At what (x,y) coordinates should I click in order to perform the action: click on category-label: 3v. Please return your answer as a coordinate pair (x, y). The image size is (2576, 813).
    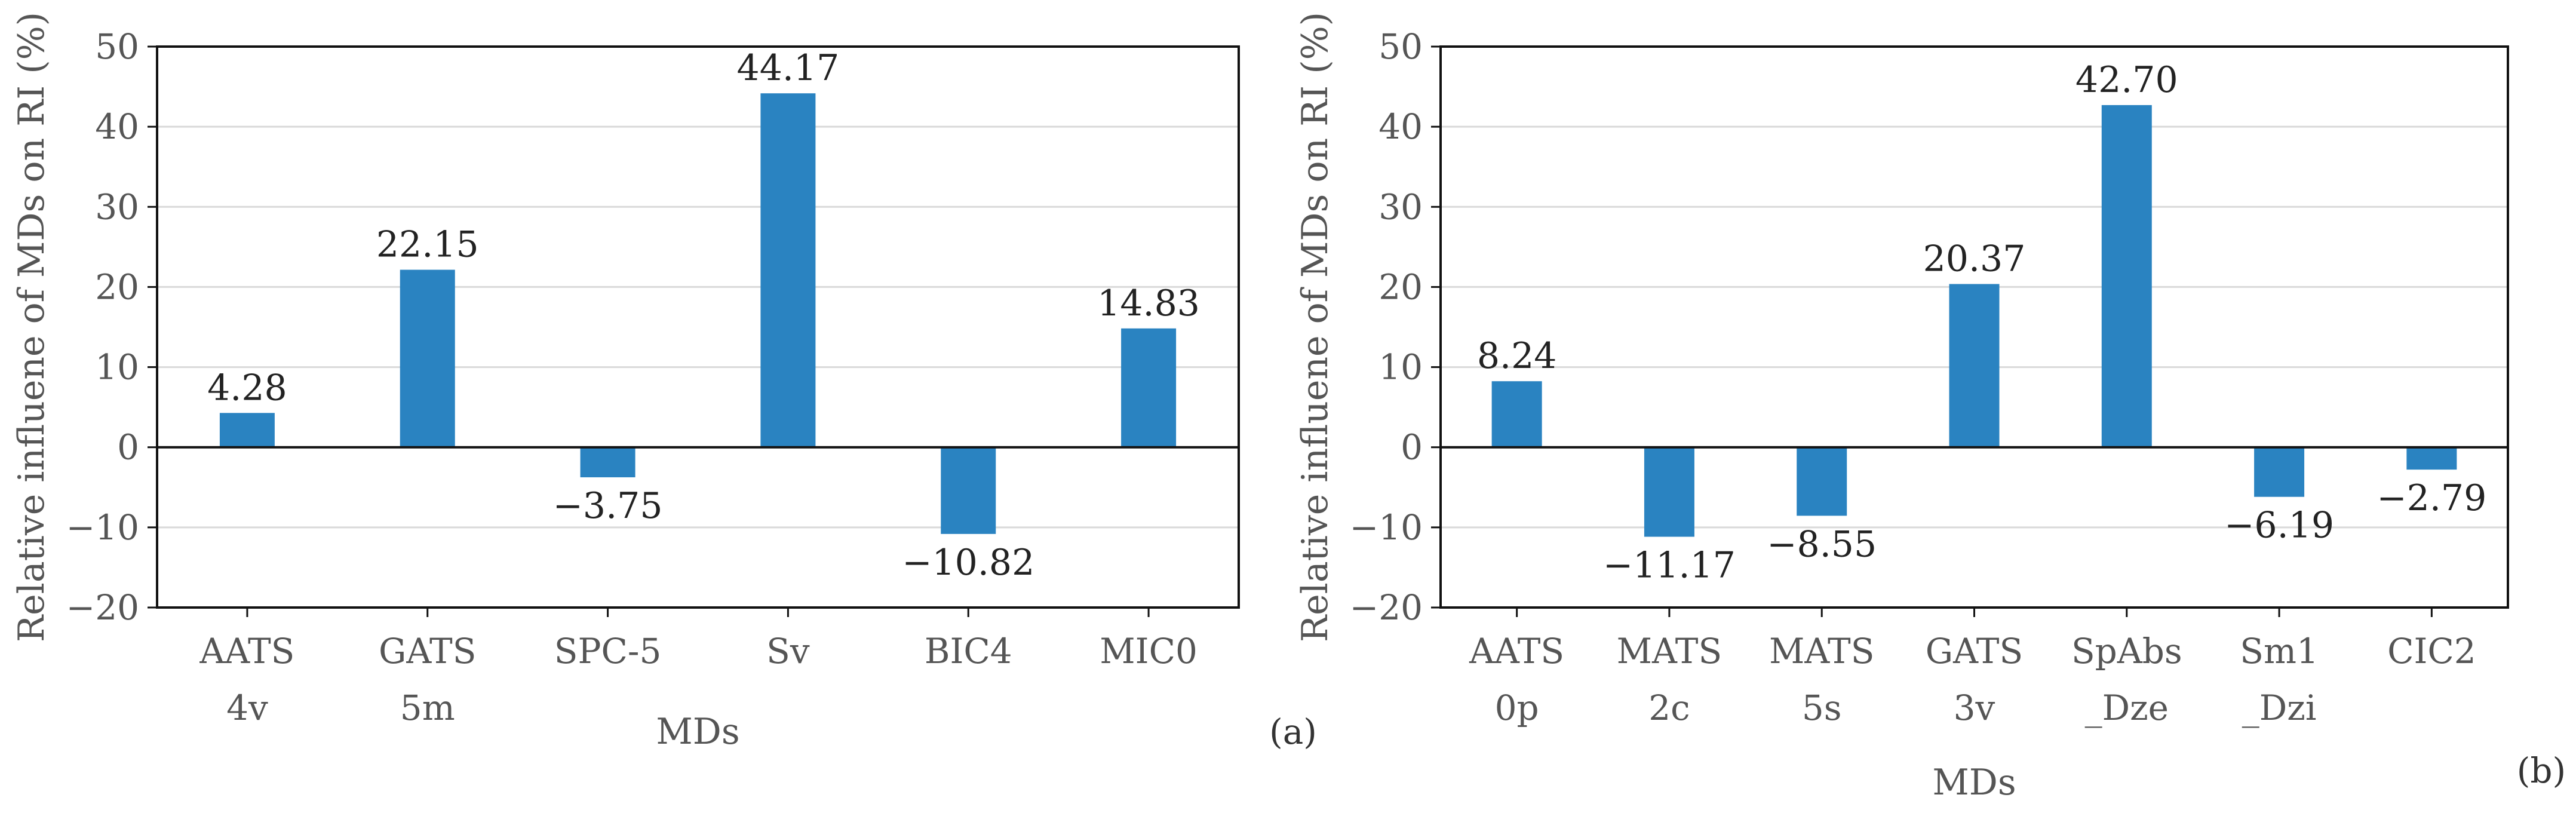
    Looking at the image, I should click on (1974, 708).